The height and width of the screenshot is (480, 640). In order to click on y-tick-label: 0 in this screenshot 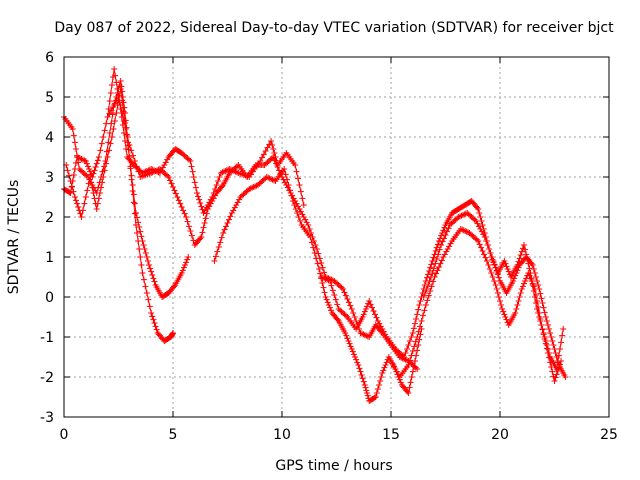, I will do `click(49, 298)`.